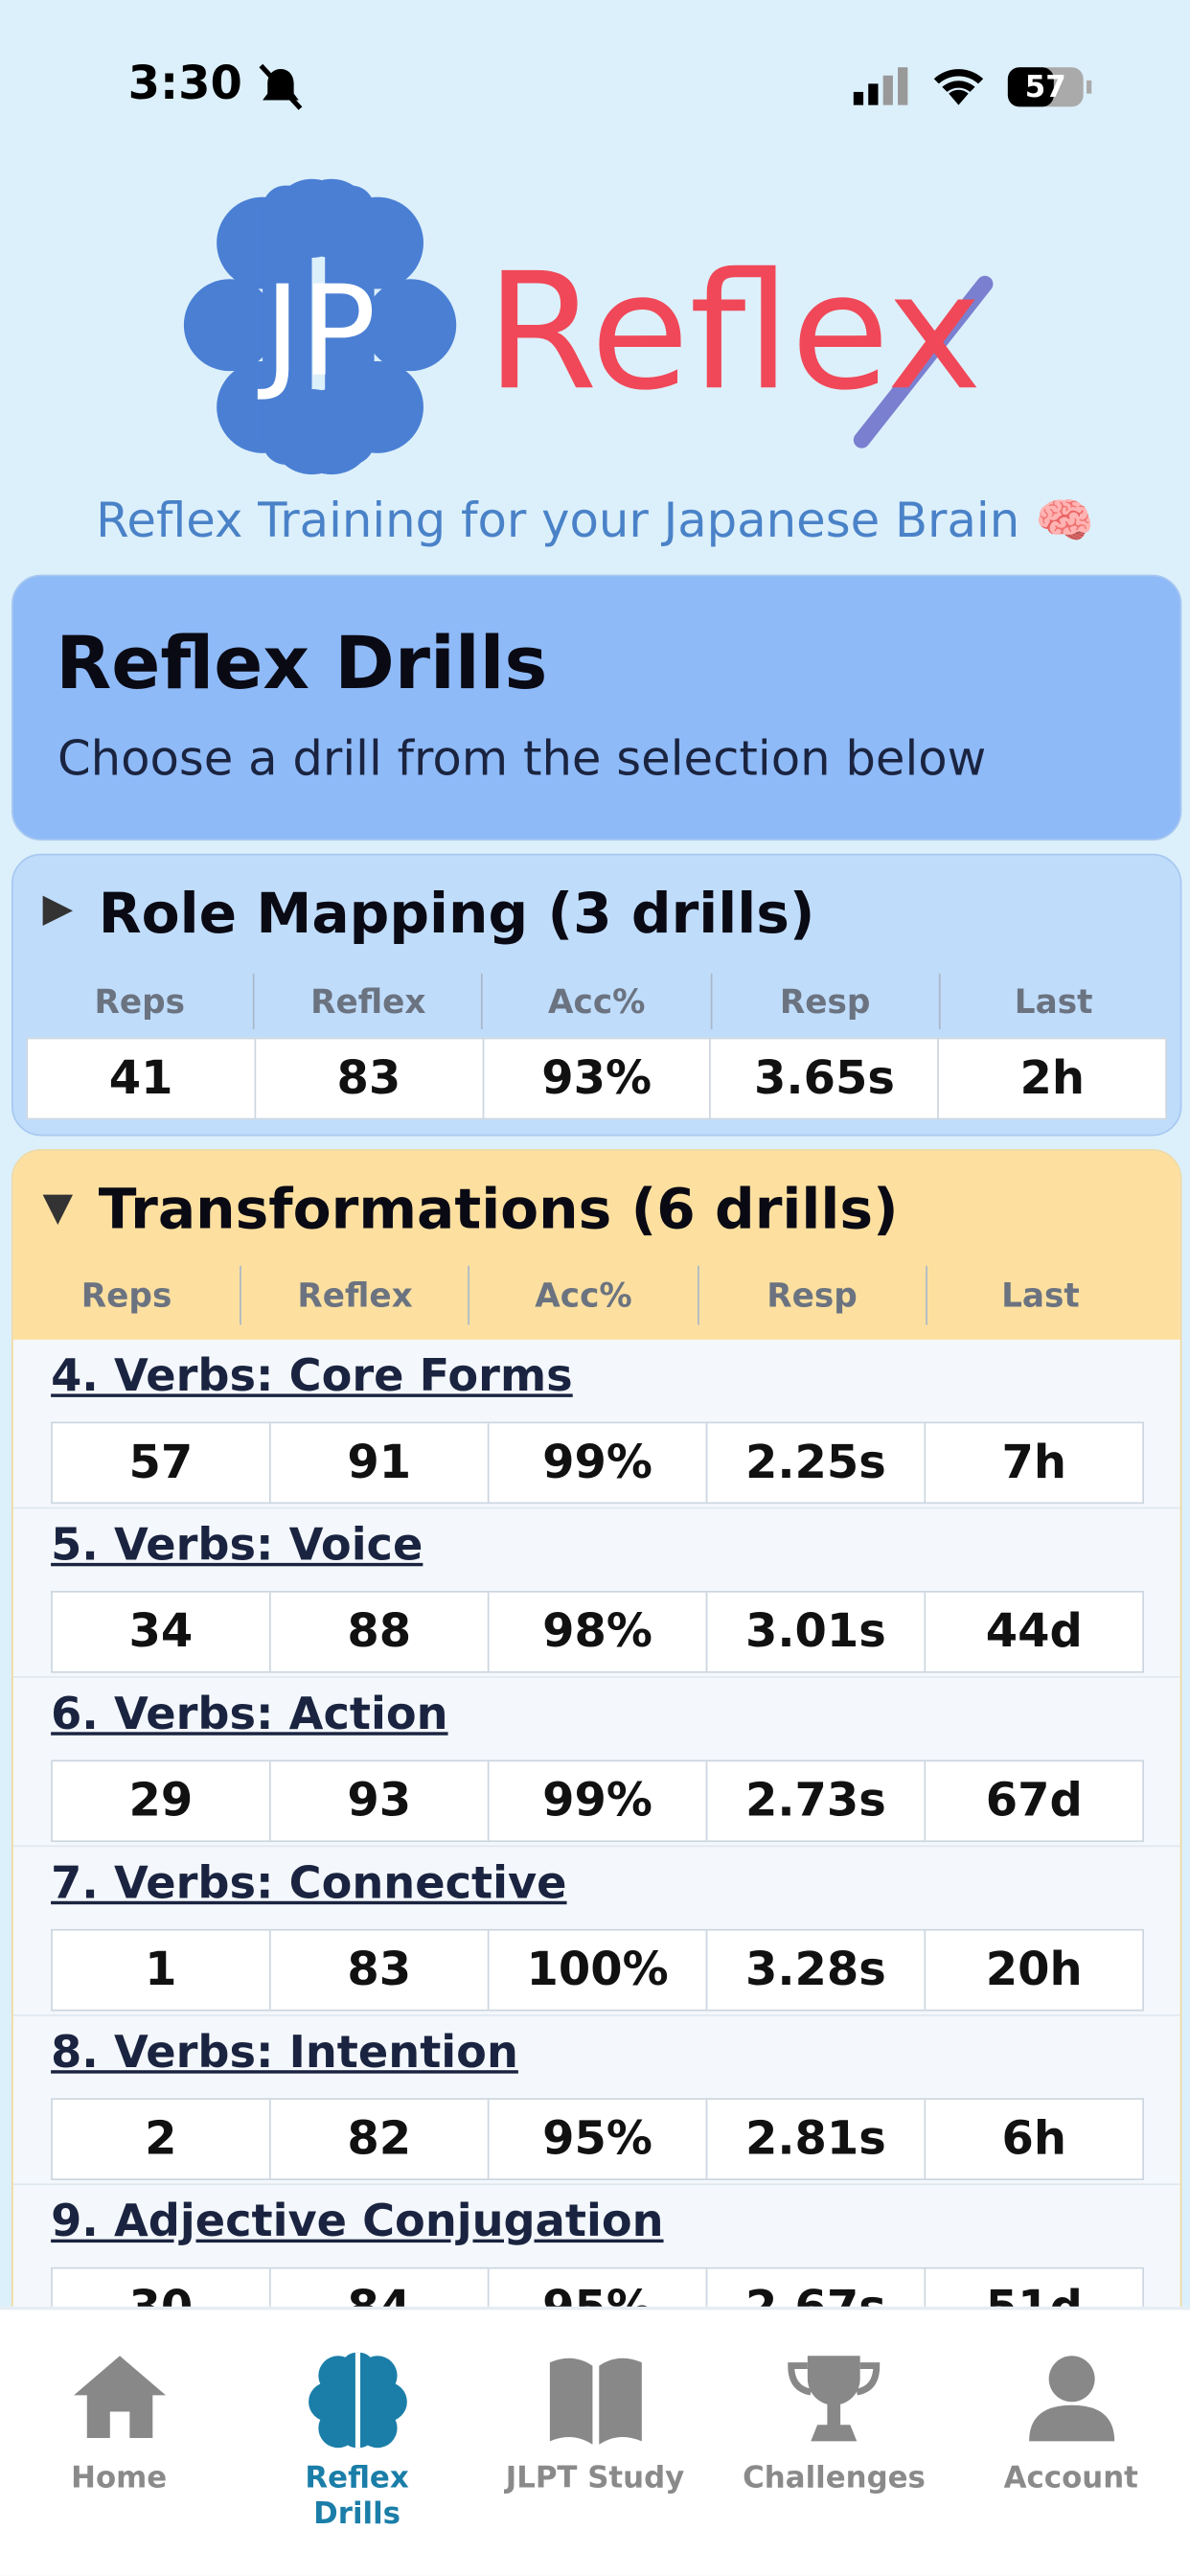 This screenshot has width=1190, height=2576. I want to click on section-stats: 41 83 93% 3.65s 2h, so click(597, 1078).